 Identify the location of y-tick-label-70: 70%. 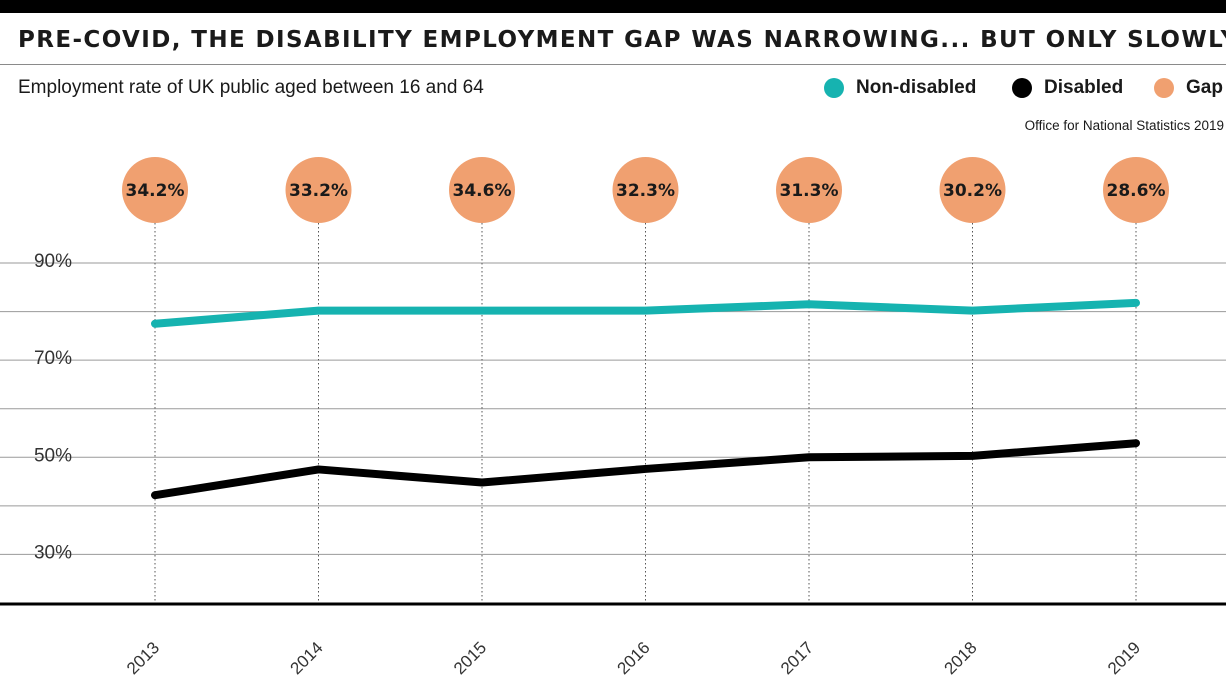
(53, 358).